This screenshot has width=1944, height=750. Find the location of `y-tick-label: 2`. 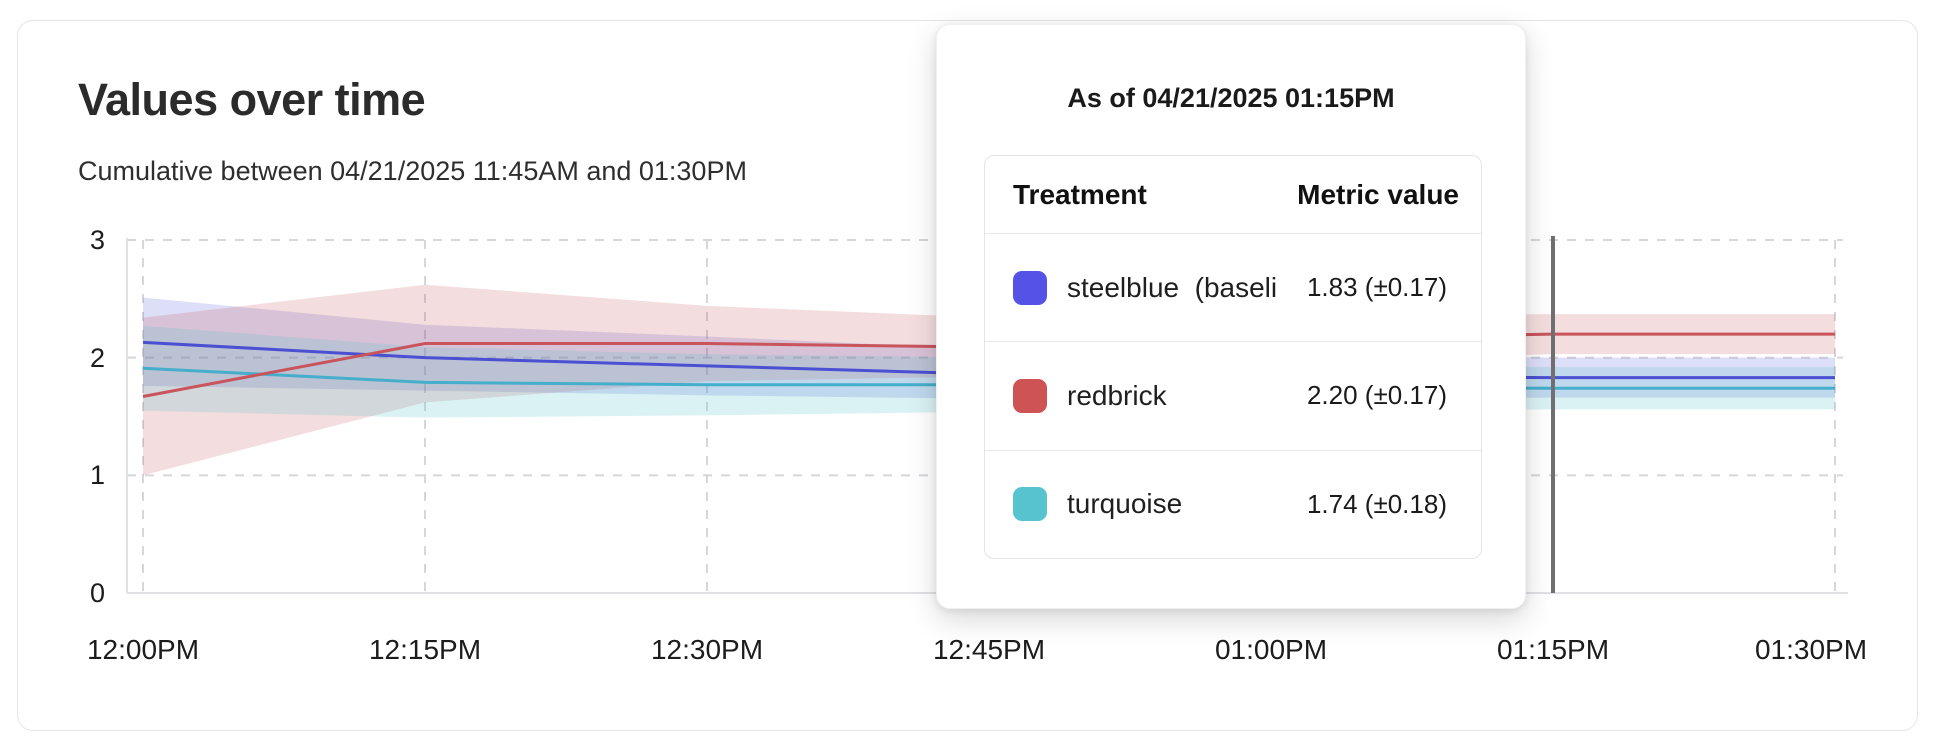

y-tick-label: 2 is located at coordinates (97, 357).